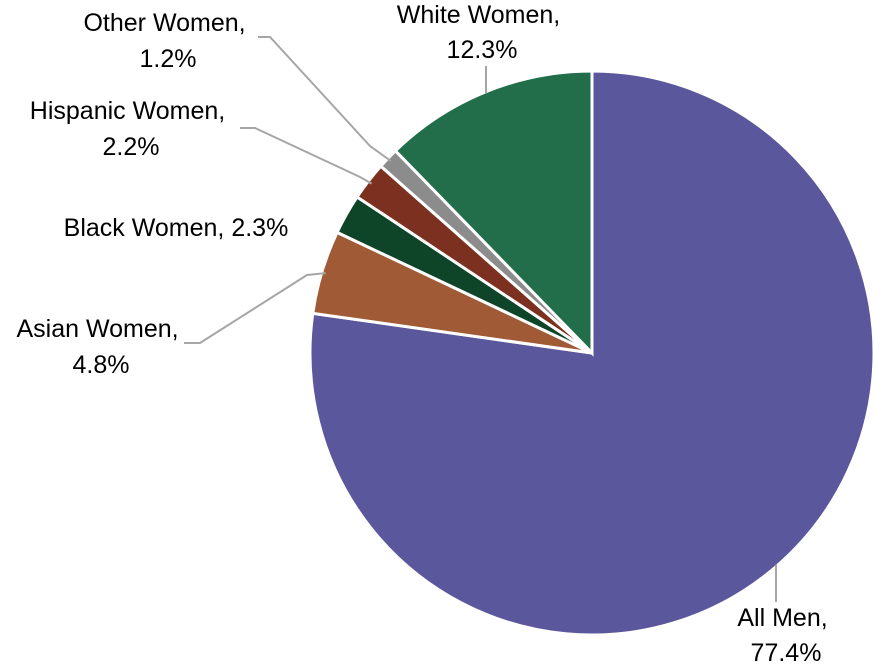 Image resolution: width=875 pixels, height=669 pixels. What do you see at coordinates (482, 32) in the screenshot?
I see `label-white-women: White Women, 12.3%` at bounding box center [482, 32].